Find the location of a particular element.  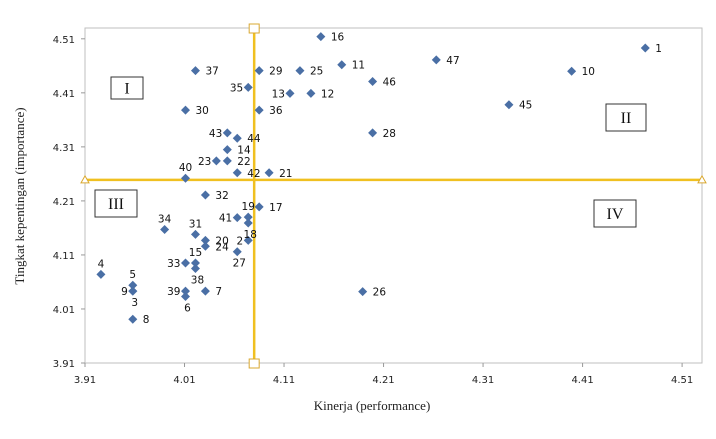

data-point-label: 35 is located at coordinates (236, 88).